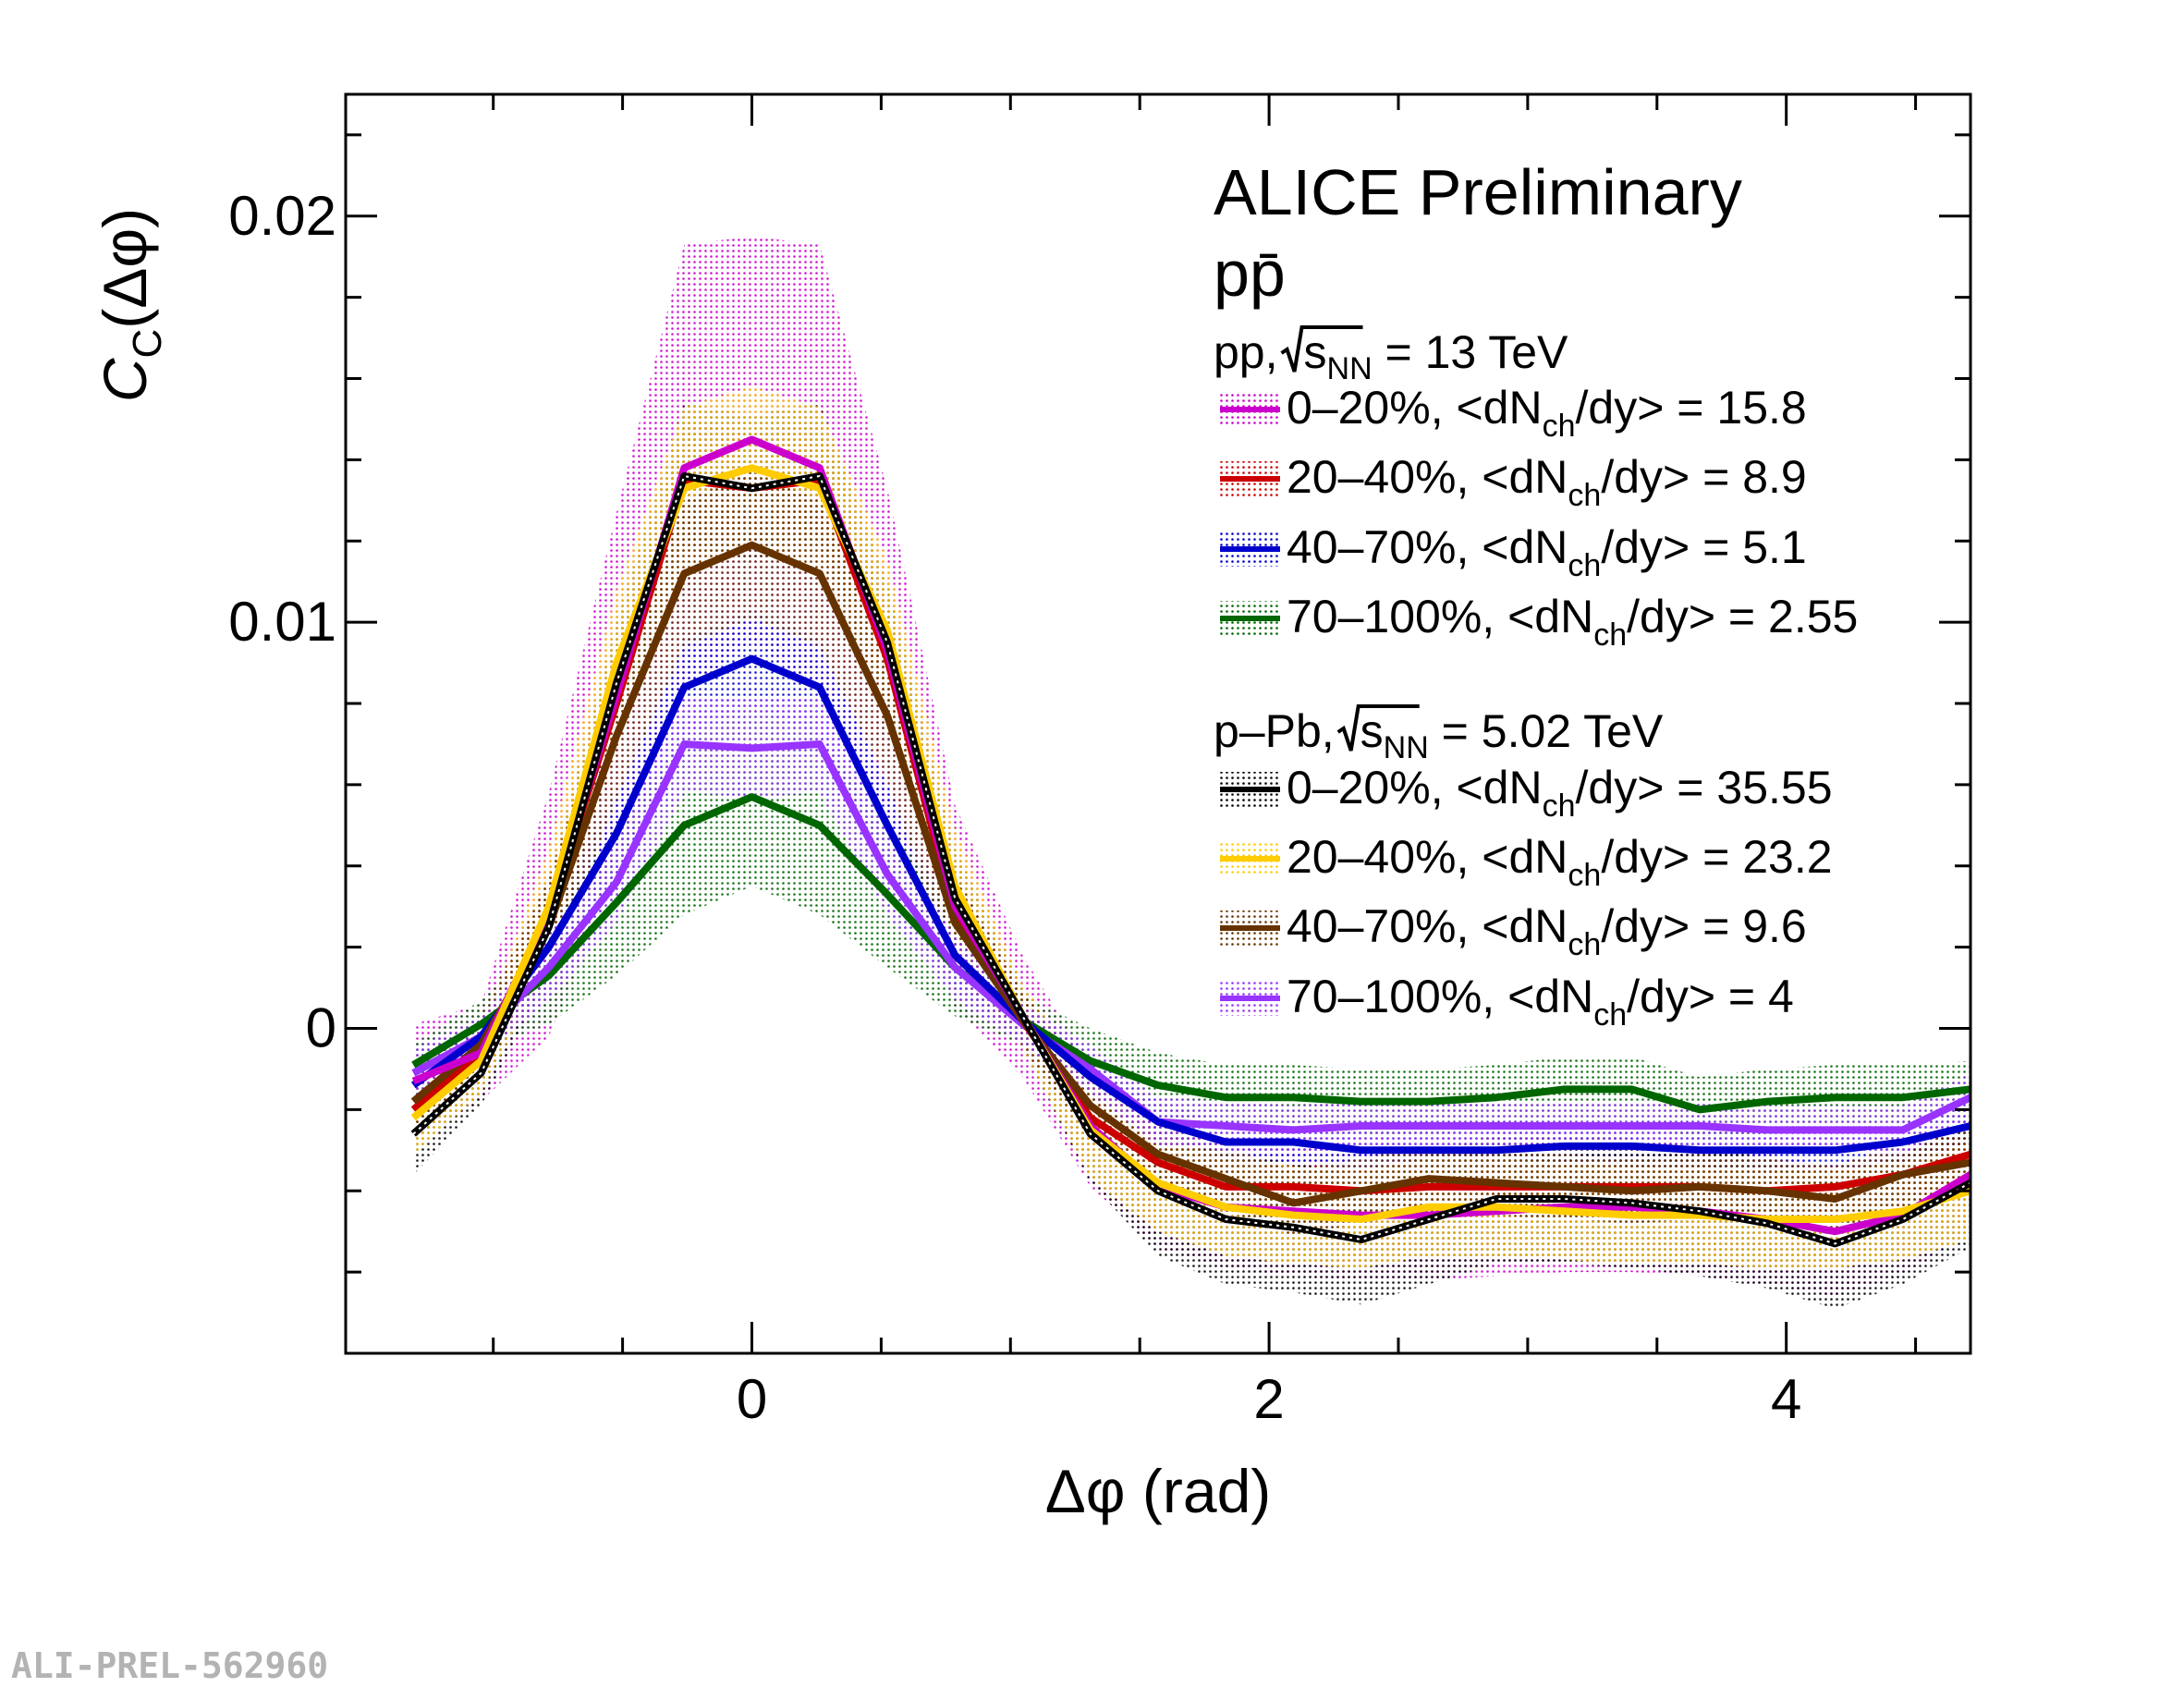 This screenshot has width=2184, height=1687. Describe the element at coordinates (1547, 552) in the screenshot. I see `legend-entry-label: 40–70%, <dNch/dy> = 5.1` at that location.